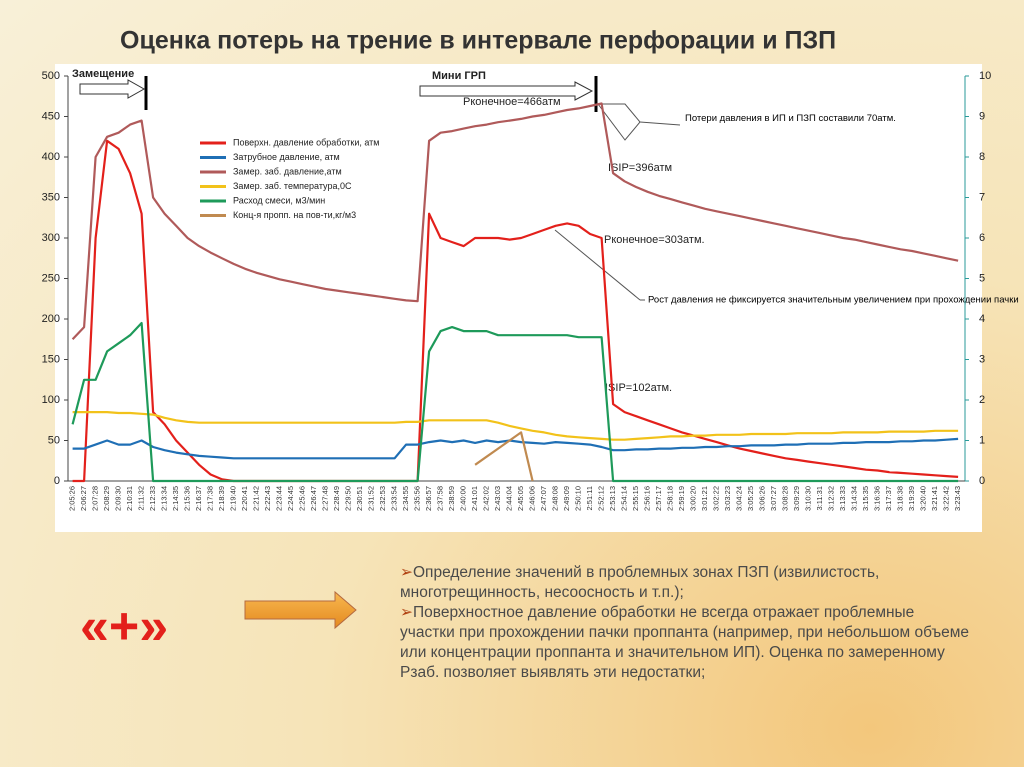 Image resolution: width=1024 pixels, height=767 pixels. I want to click on x-tick-label: 3:15:35, so click(865, 498).